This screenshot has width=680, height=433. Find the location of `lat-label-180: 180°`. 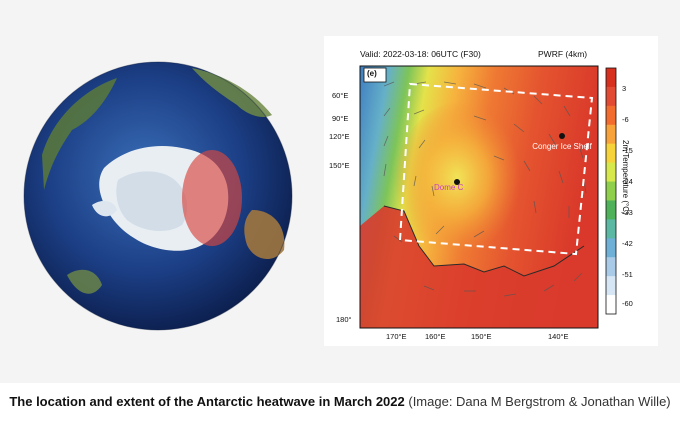

lat-label-180: 180° is located at coordinates (344, 319).